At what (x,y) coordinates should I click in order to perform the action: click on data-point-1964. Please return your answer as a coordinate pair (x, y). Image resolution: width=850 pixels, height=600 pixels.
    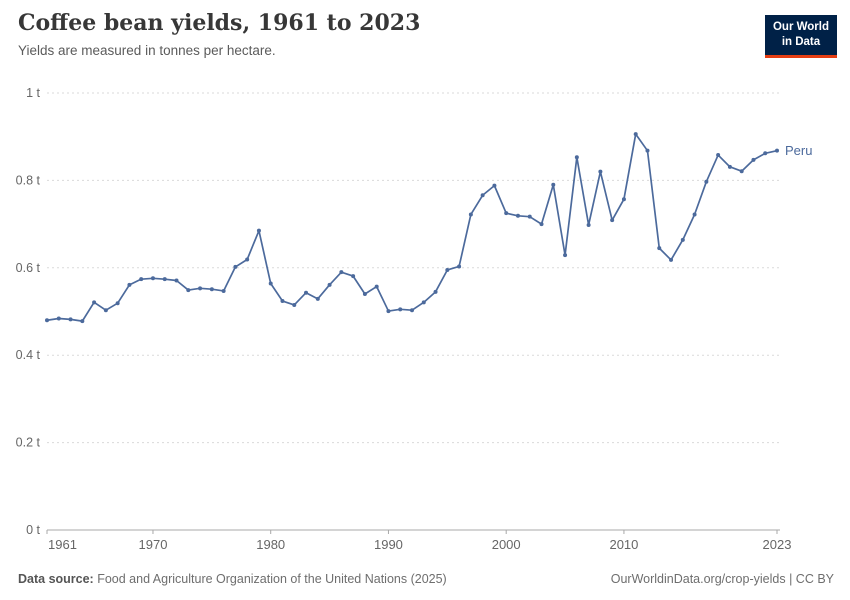
    Looking at the image, I should click on (82, 321).